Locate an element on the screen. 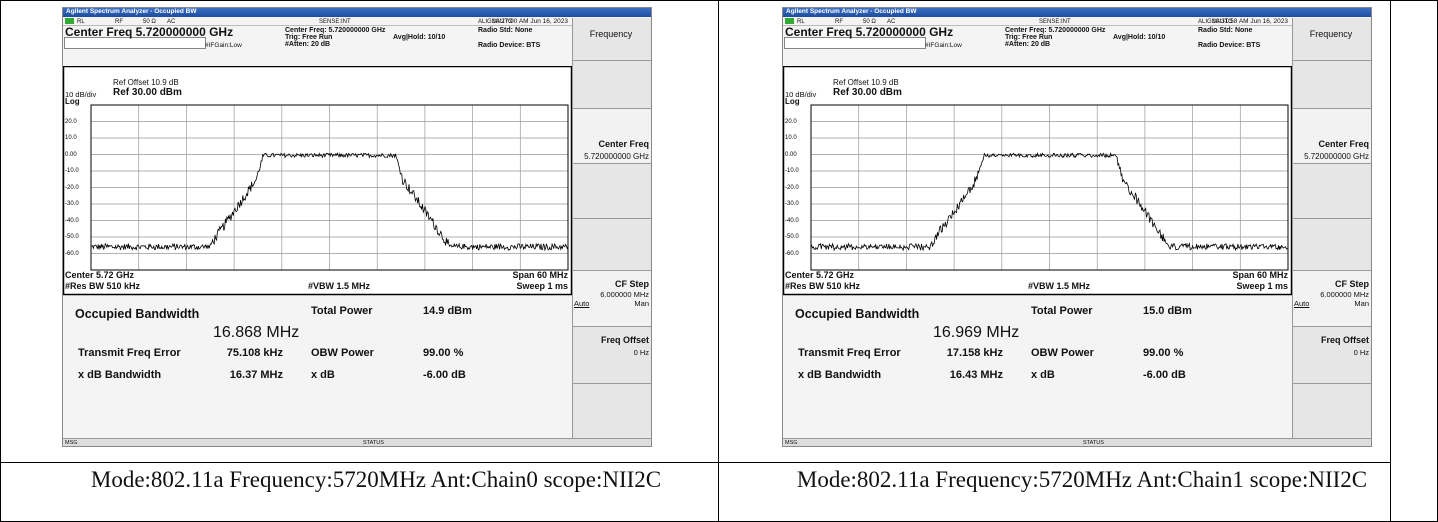 This screenshot has height=522, width=1438. app-title: Agilent Spectrum Analyzer - Occupied BW is located at coordinates (851, 11).